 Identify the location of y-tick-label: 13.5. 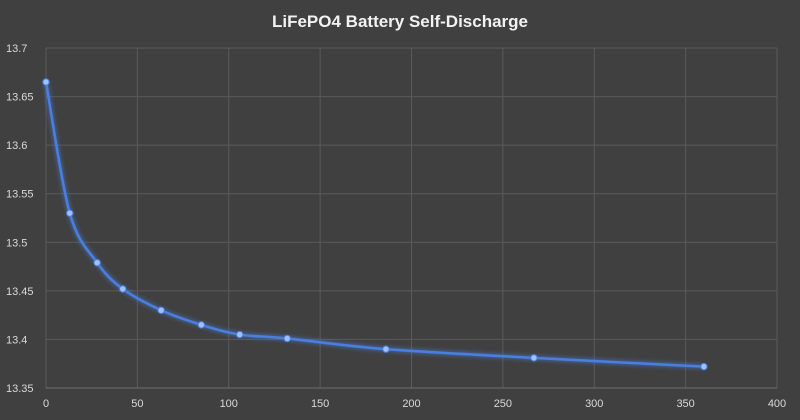
(16, 243).